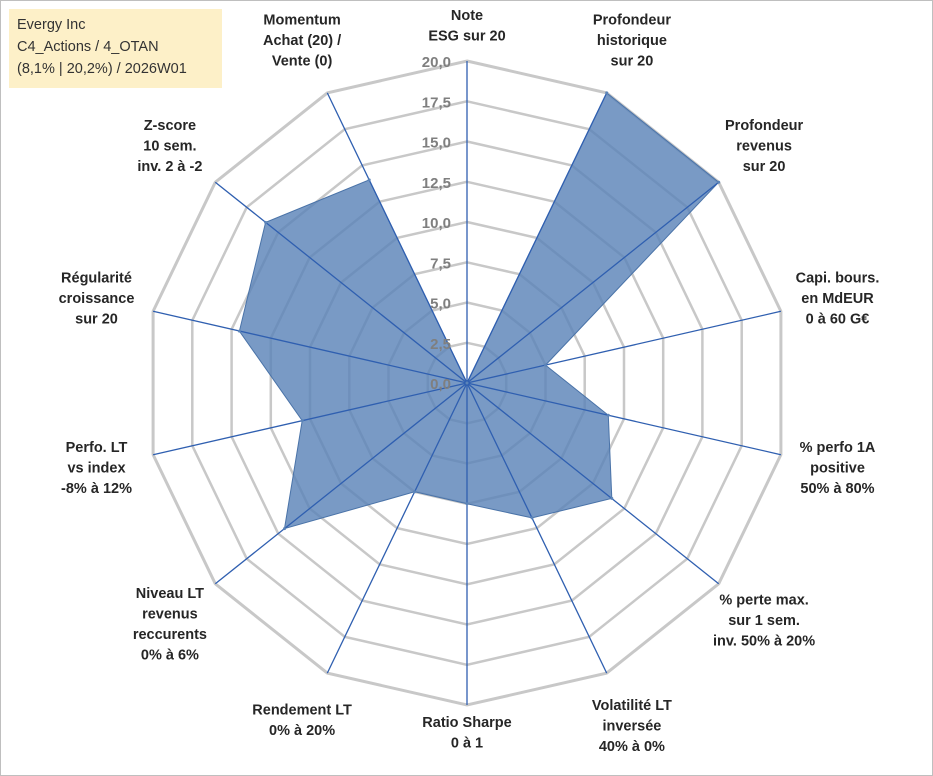 This screenshot has height=776, width=933. I want to click on axis-label: Rendement LT 0% à 20%, so click(302, 721).